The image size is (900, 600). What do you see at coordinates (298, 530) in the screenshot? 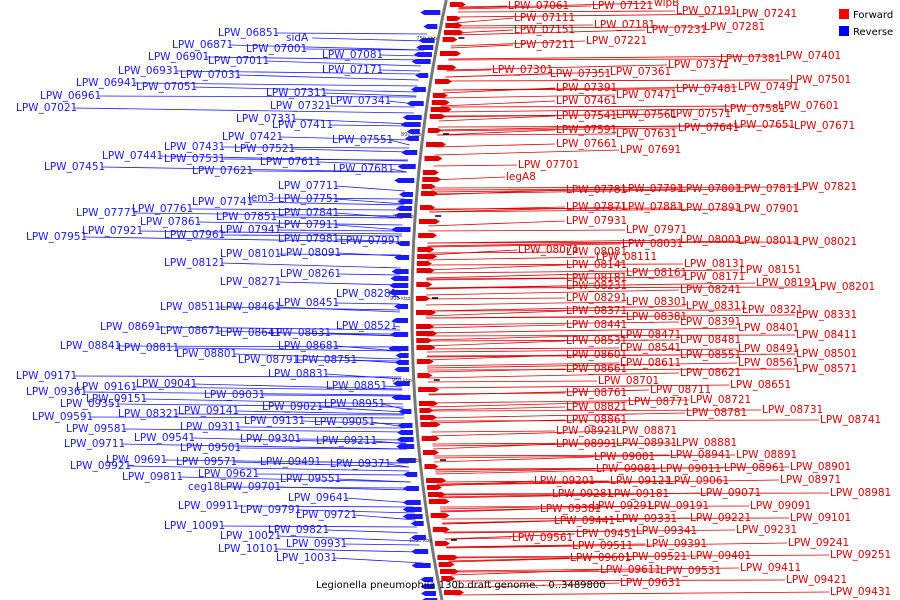
I see `reverse-gene-label: LPW_09821` at bounding box center [298, 530].